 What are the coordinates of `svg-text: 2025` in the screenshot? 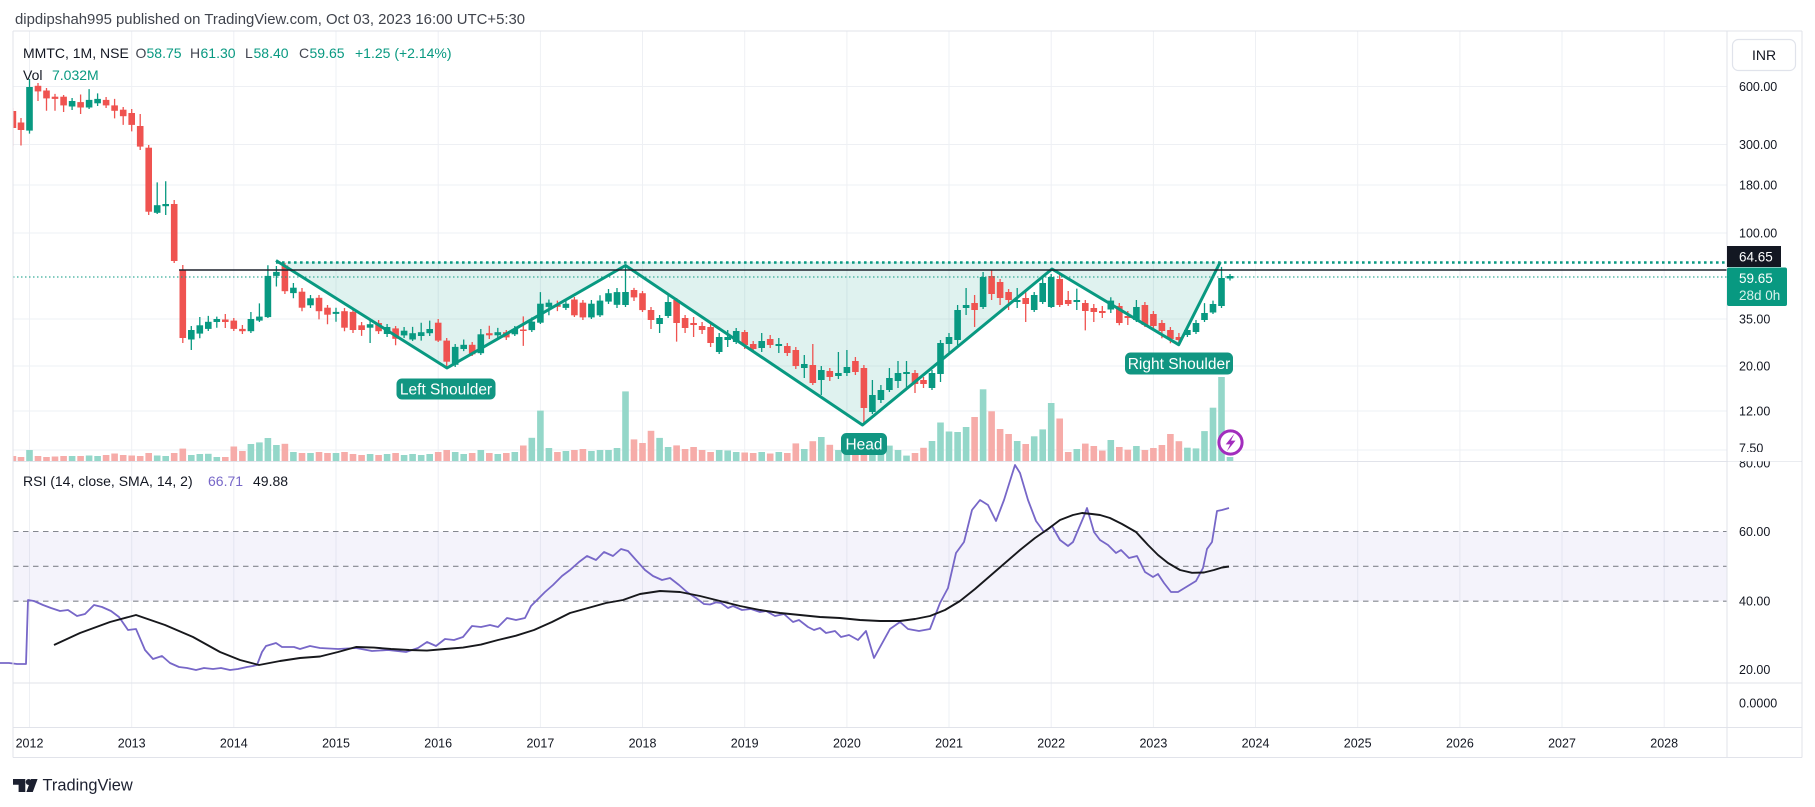 It's located at (1358, 744).